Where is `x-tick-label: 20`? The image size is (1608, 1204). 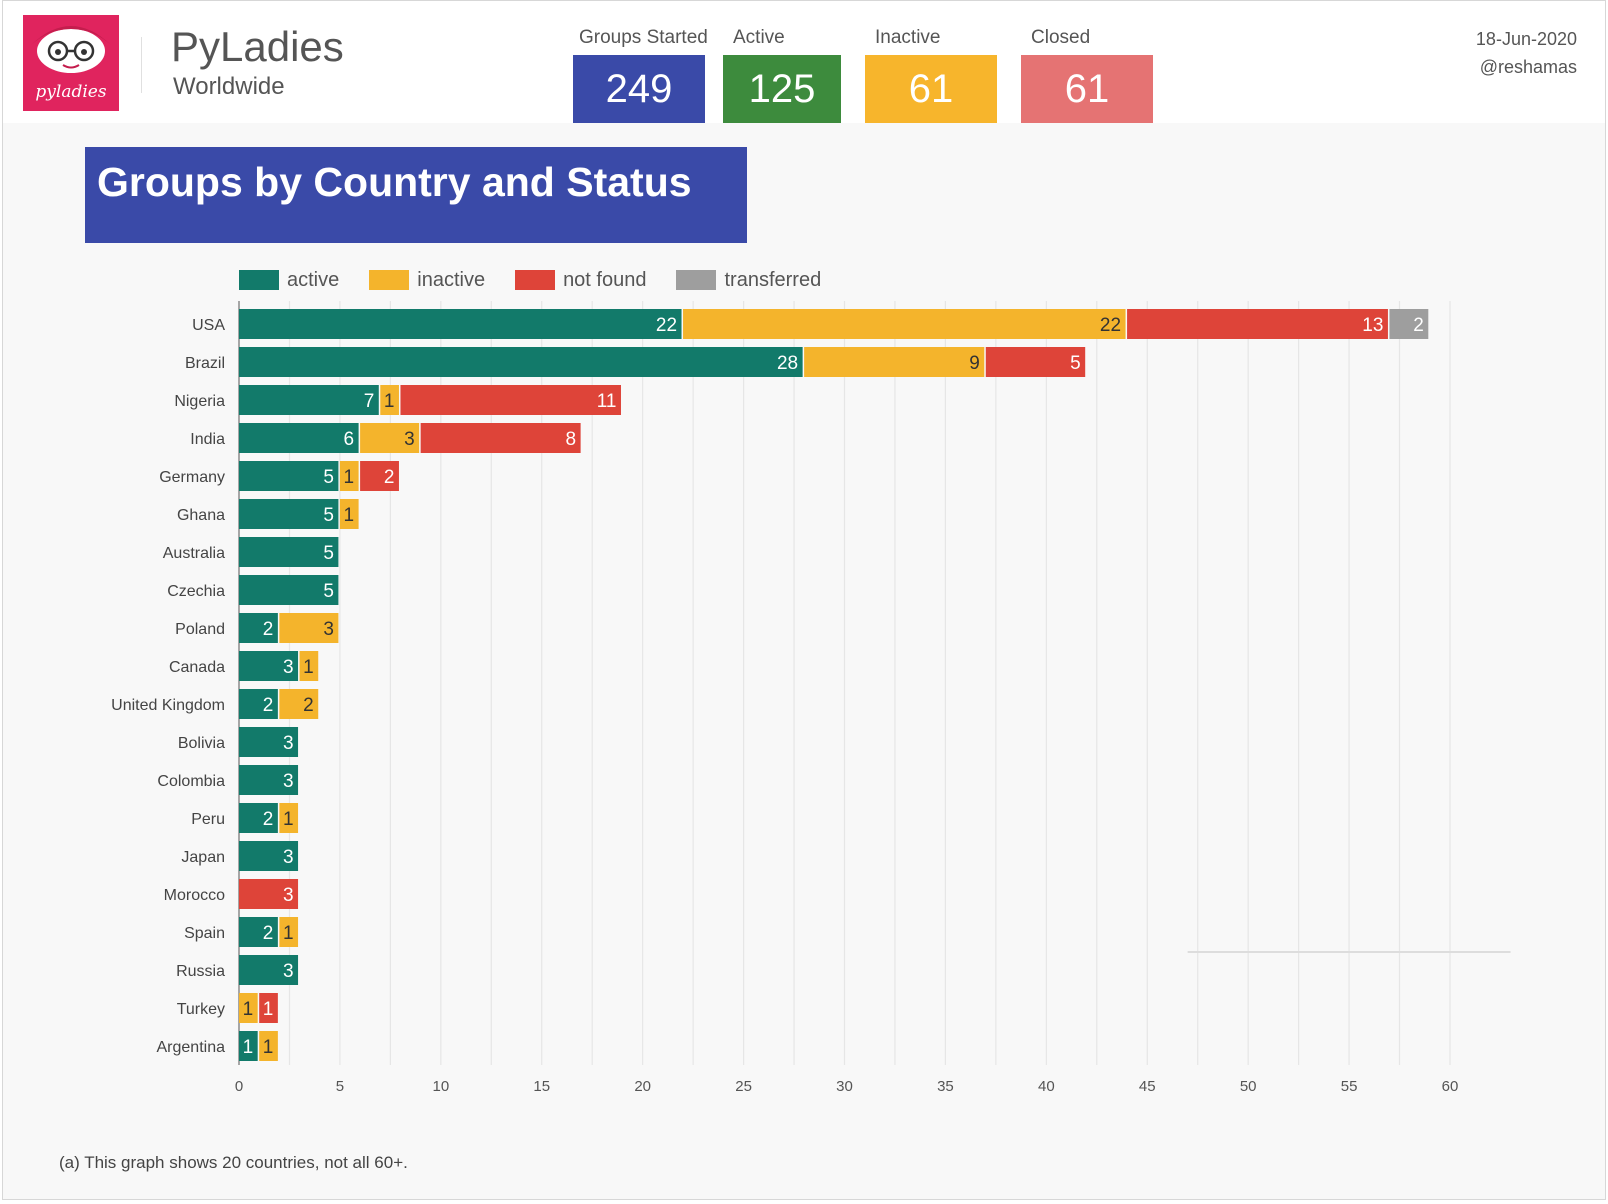 x-tick-label: 20 is located at coordinates (642, 1086).